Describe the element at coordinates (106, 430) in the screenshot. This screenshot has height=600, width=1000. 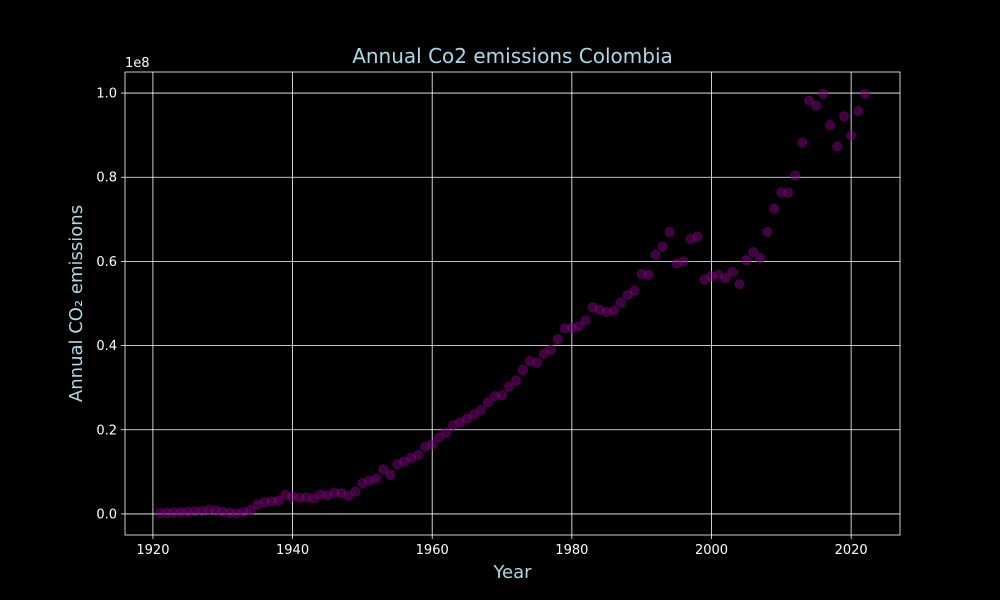
I see `y-tick-label: 0.2` at that location.